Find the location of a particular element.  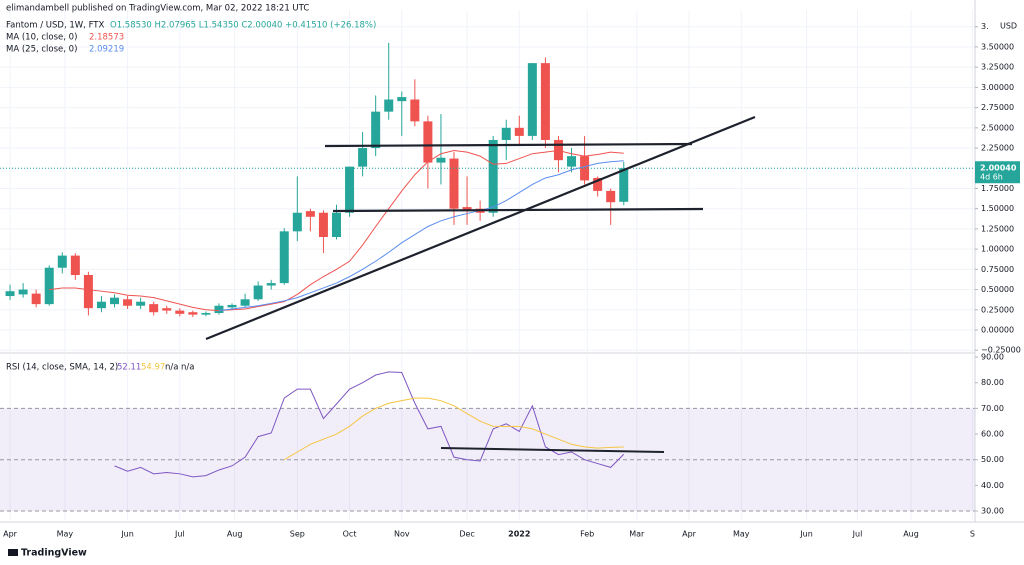

countdown-label: 4d 6h is located at coordinates (991, 177).